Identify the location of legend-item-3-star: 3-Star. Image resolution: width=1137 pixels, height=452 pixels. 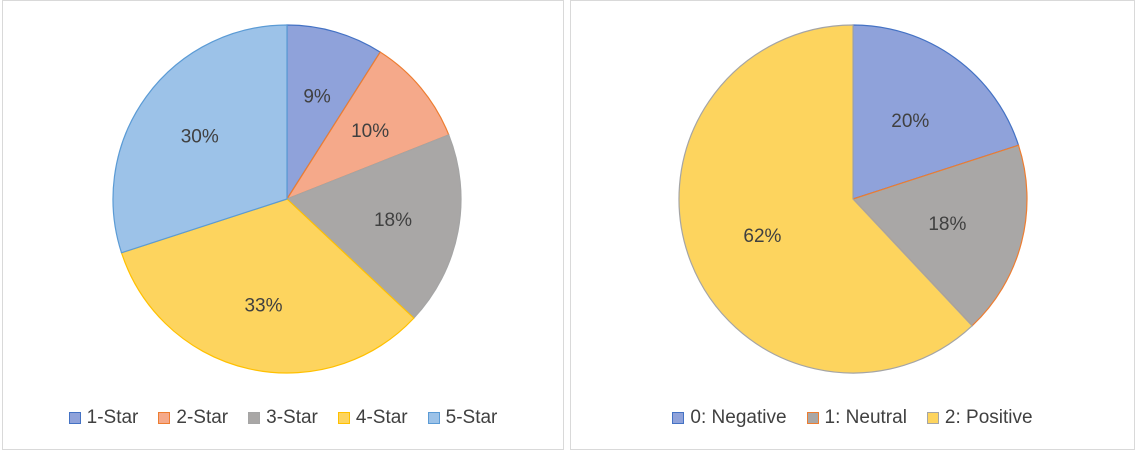
(283, 418).